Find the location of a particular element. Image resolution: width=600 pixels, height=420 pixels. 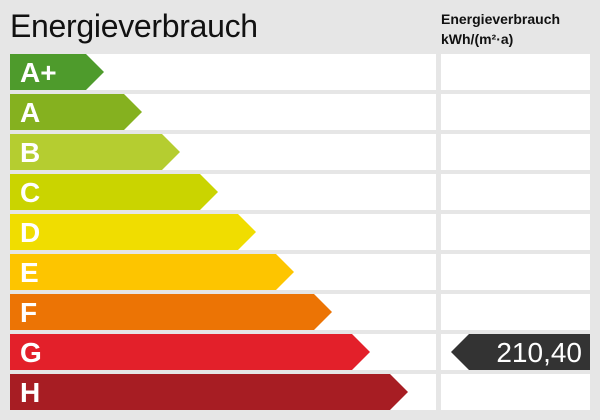

class-label: G is located at coordinates (31, 352).